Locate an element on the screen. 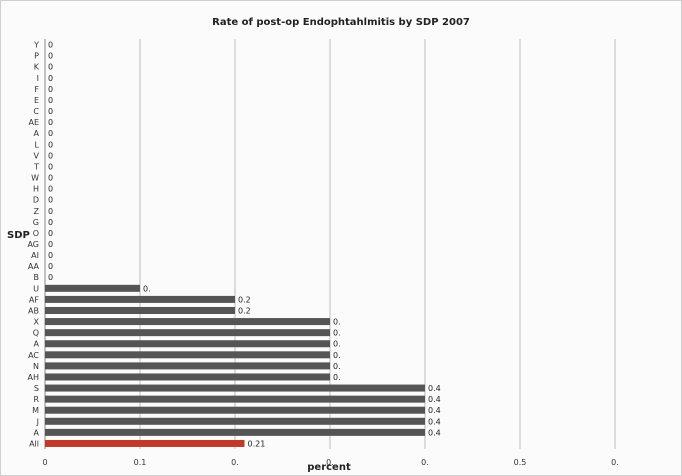  x-tick-labels: 0 0.1 0. 0. 0. 0.5 0. is located at coordinates (330, 462).